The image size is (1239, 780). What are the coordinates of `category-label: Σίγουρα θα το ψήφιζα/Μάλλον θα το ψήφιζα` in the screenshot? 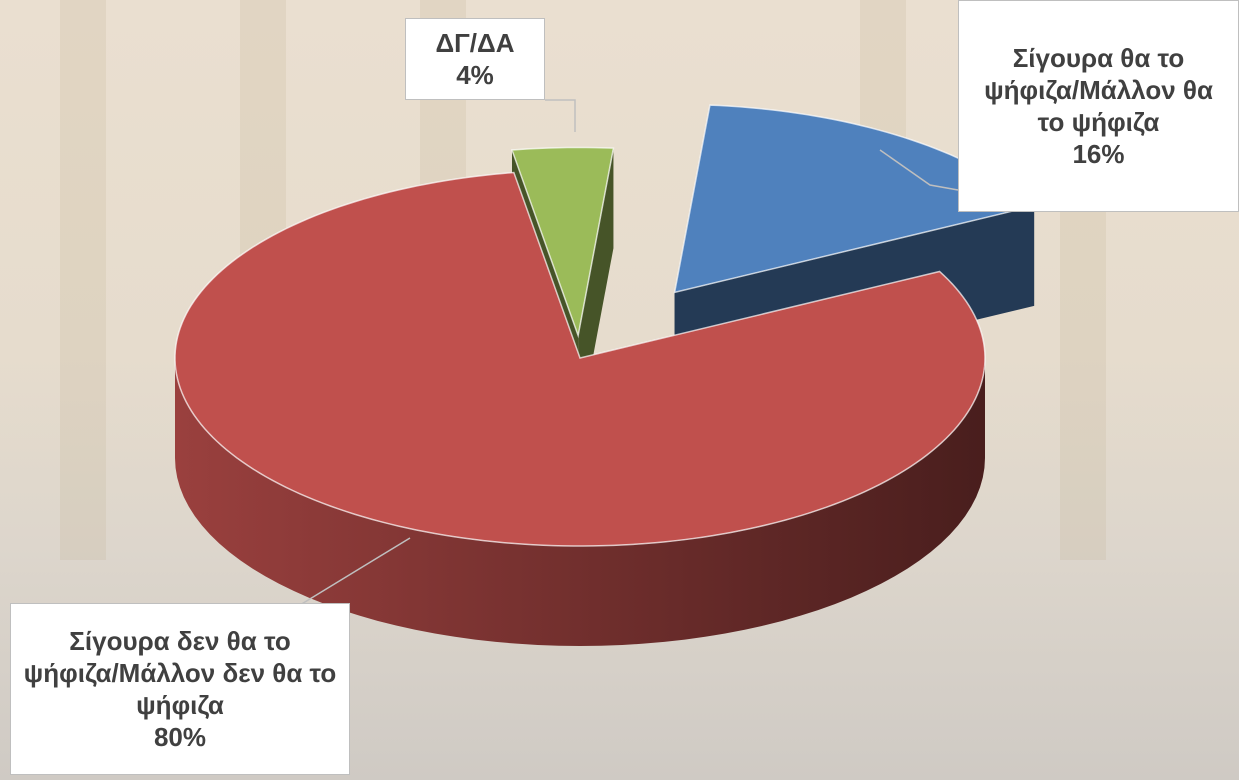 It's located at (1098, 90).